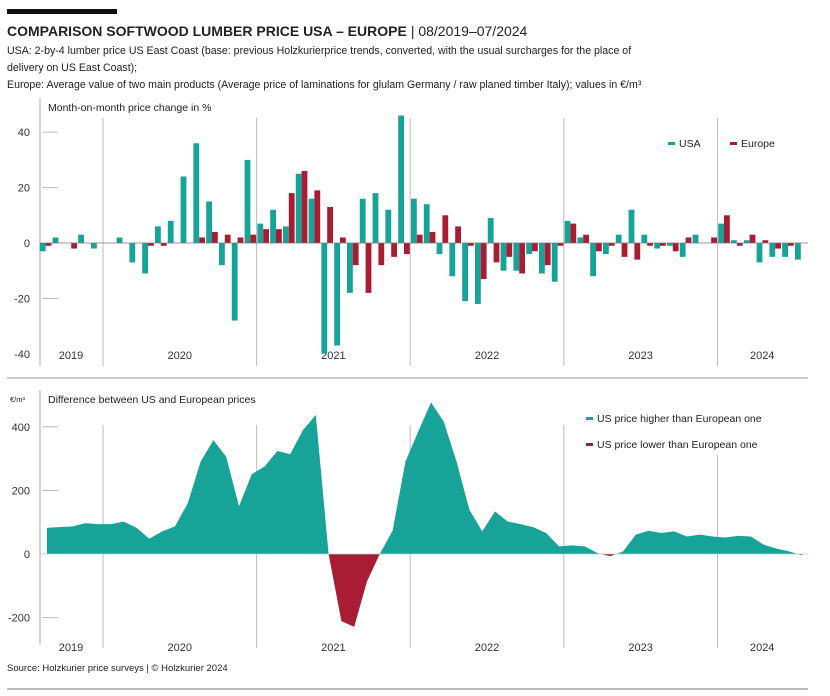 The width and height of the screenshot is (830, 696). Describe the element at coordinates (72, 68) in the screenshot. I see `desc-line-2: delivery on US East Coast);` at that location.